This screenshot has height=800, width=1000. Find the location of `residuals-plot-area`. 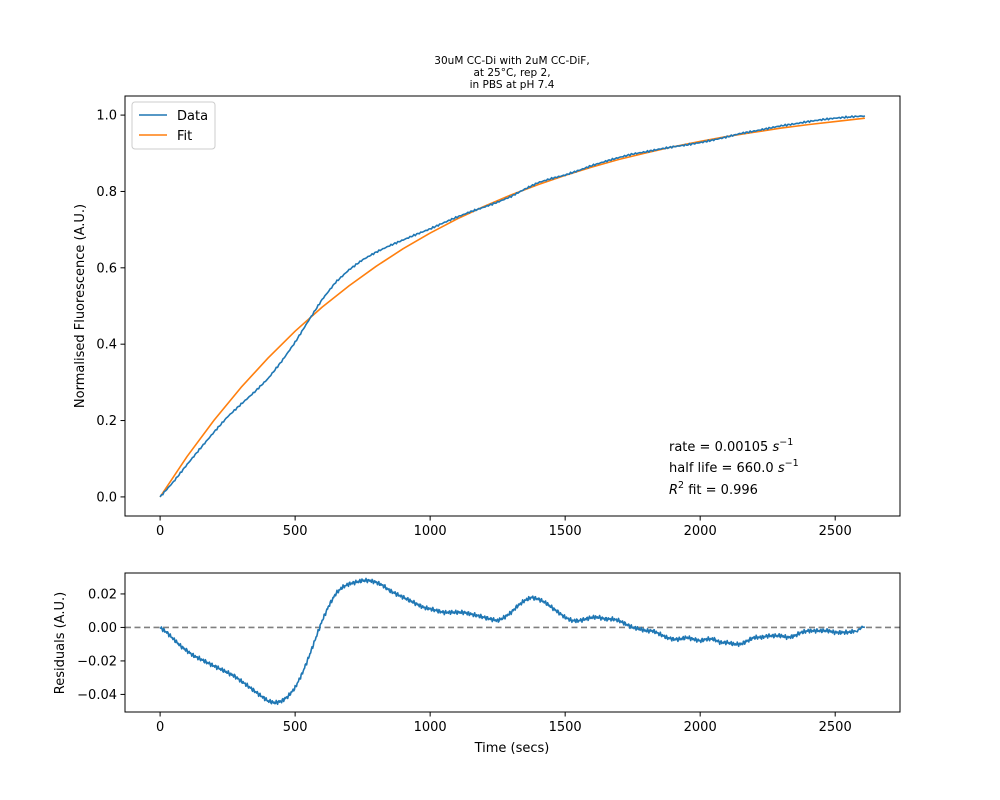

residuals-plot-area is located at coordinates (512, 641).